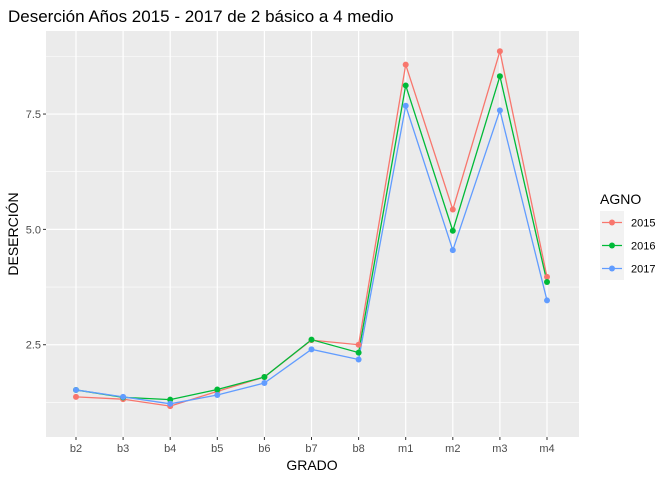 The image size is (672, 480). What do you see at coordinates (123, 449) in the screenshot?
I see `x-tick-label: b3` at bounding box center [123, 449].